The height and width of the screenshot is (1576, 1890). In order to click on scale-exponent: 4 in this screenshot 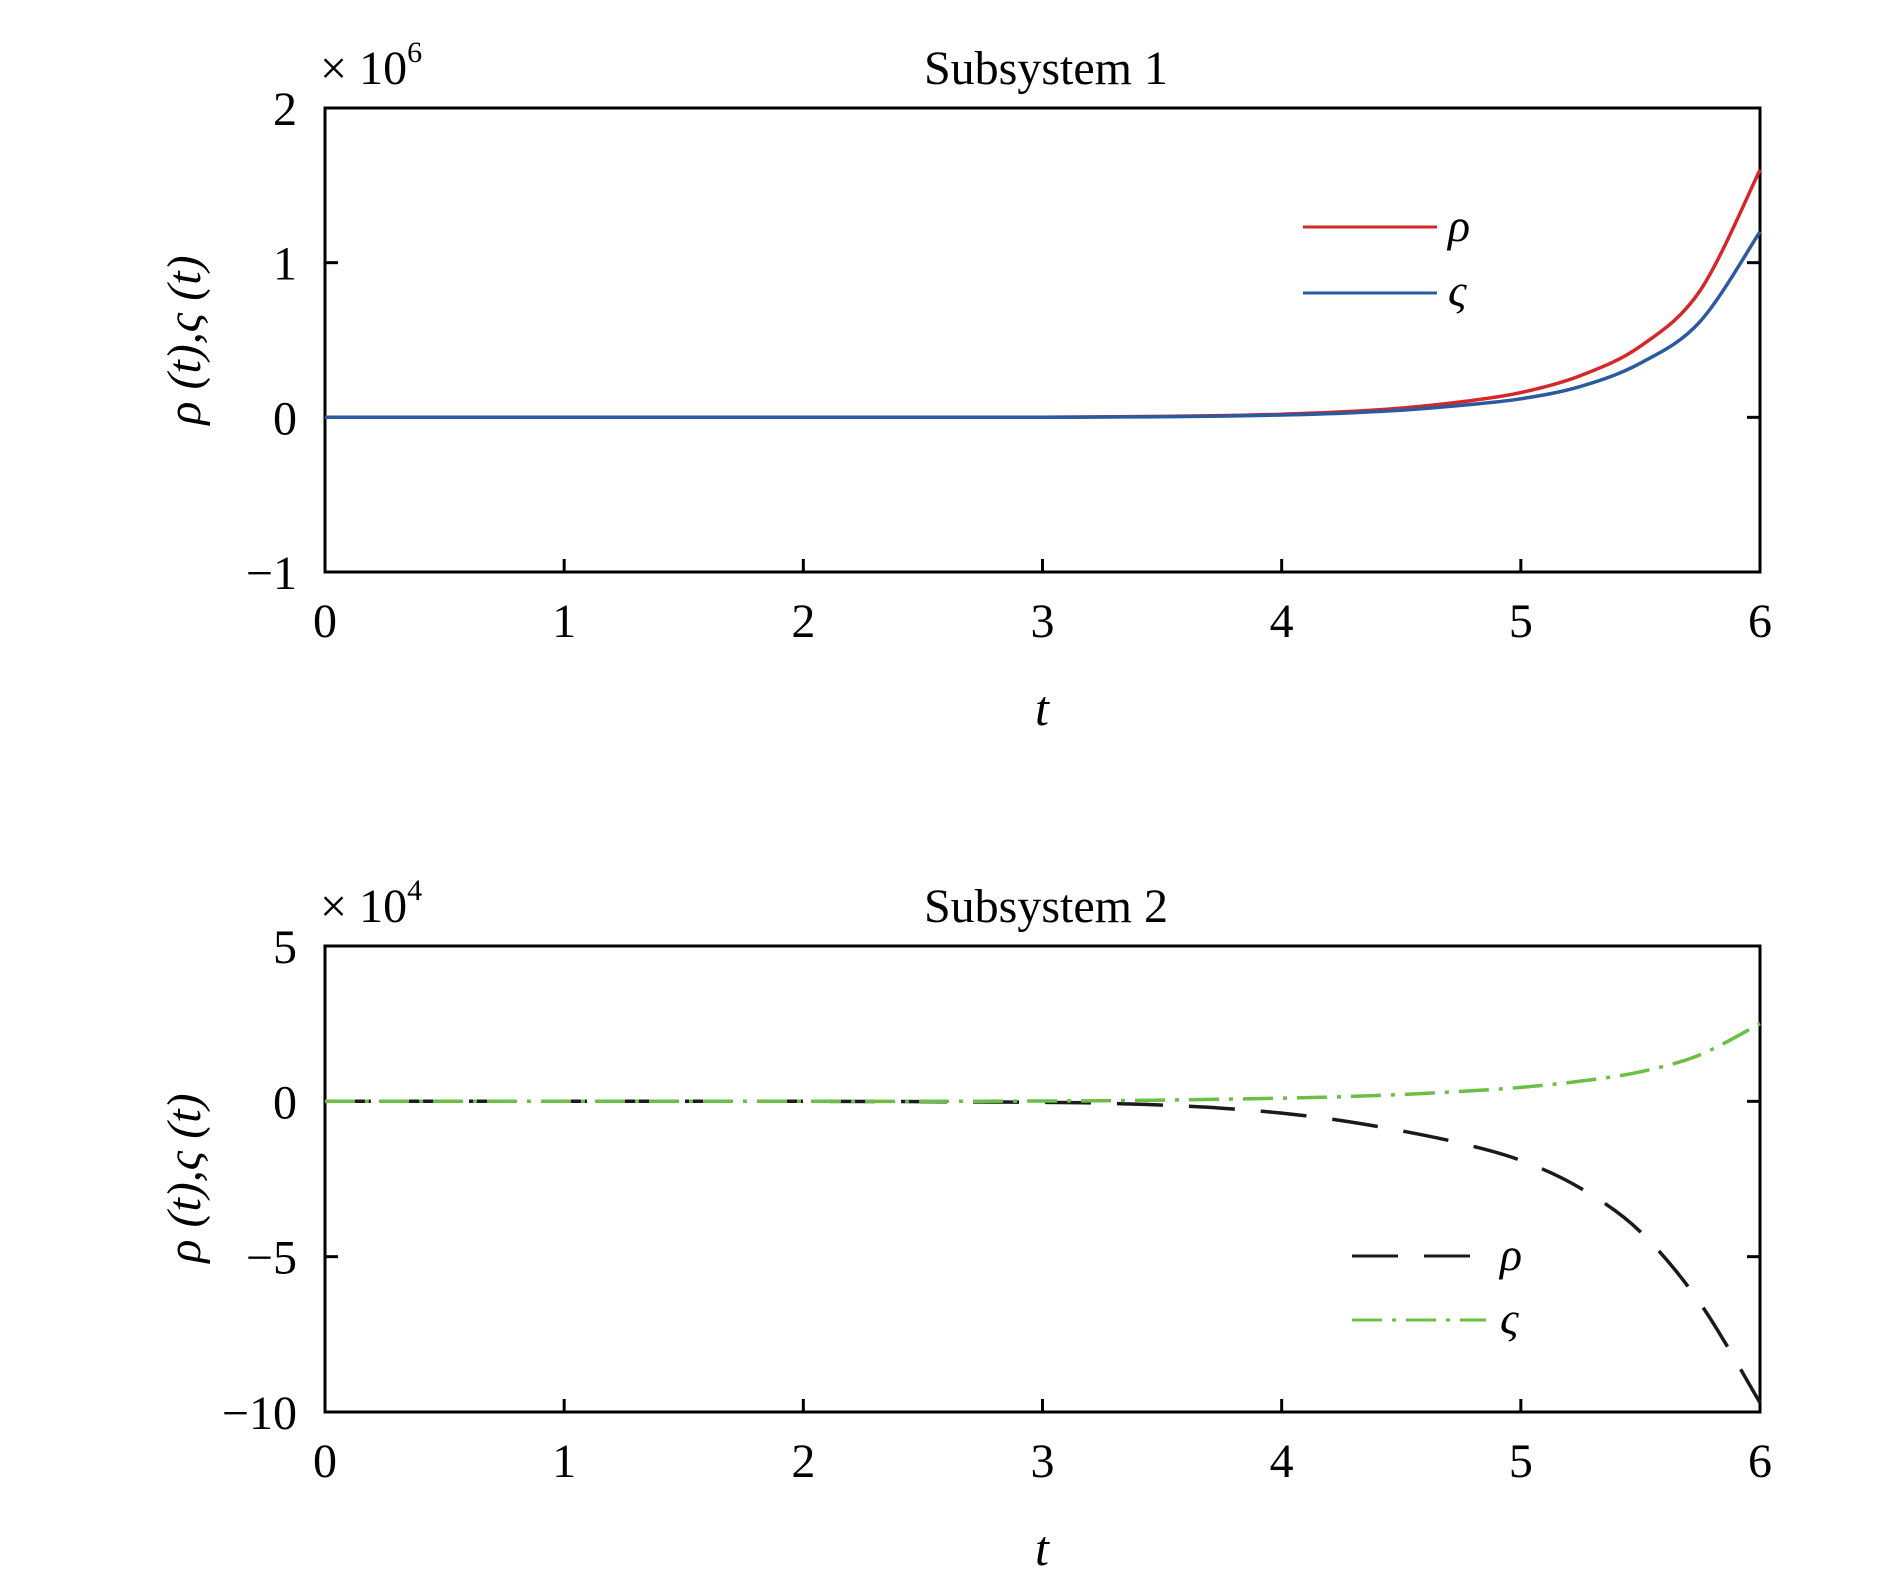, I will do `click(414, 890)`.